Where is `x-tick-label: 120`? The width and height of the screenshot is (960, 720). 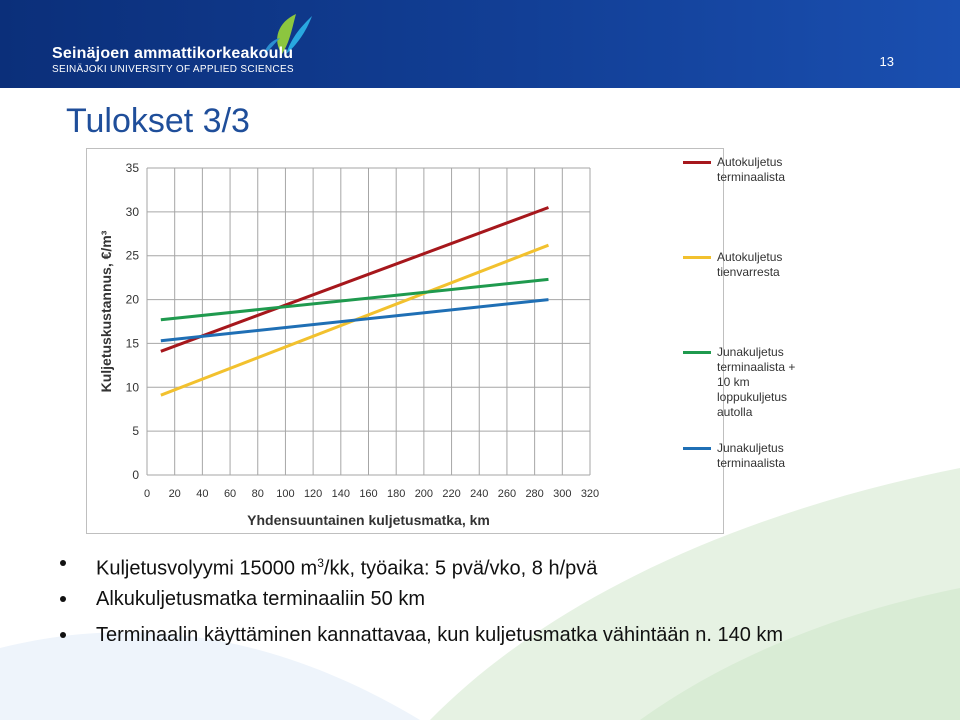
x-tick-label: 120 is located at coordinates (313, 494).